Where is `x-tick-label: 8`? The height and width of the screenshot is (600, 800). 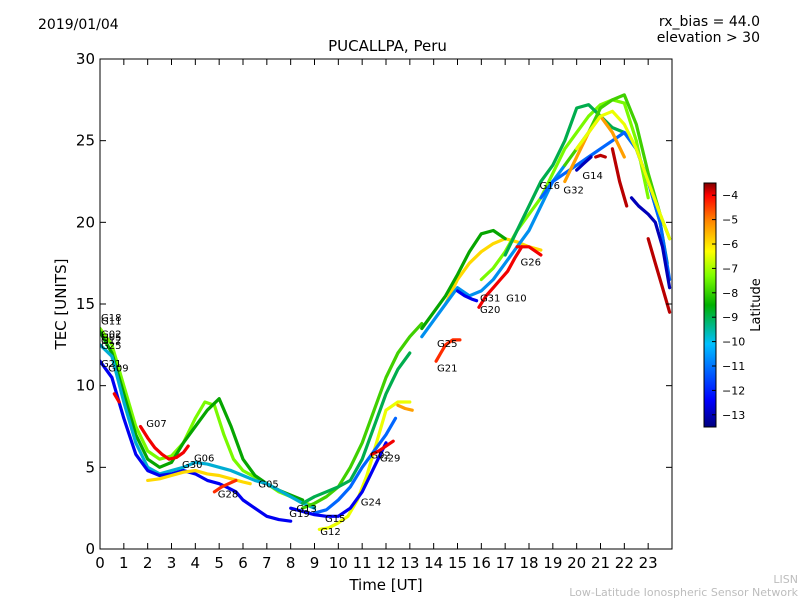 x-tick-label: 8 is located at coordinates (291, 563).